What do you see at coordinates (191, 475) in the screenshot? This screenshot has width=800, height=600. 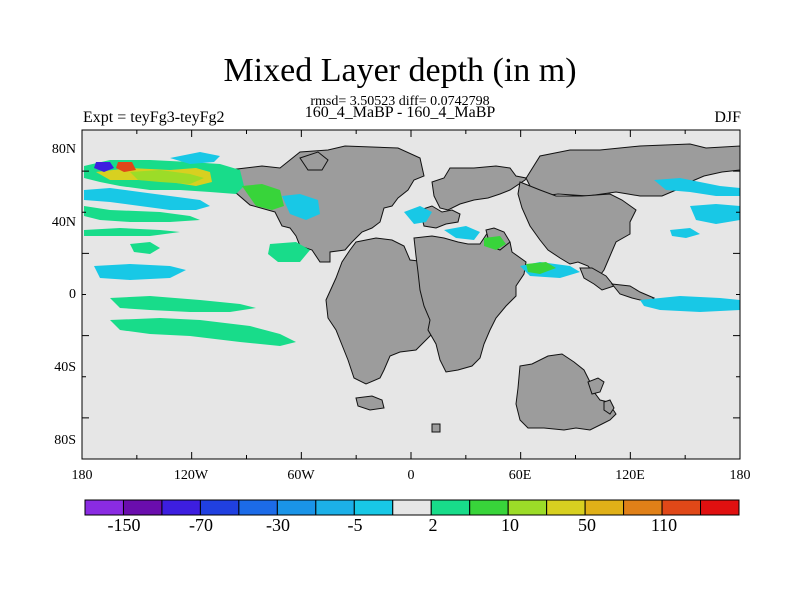 I see `lon-label-120w: 120W` at bounding box center [191, 475].